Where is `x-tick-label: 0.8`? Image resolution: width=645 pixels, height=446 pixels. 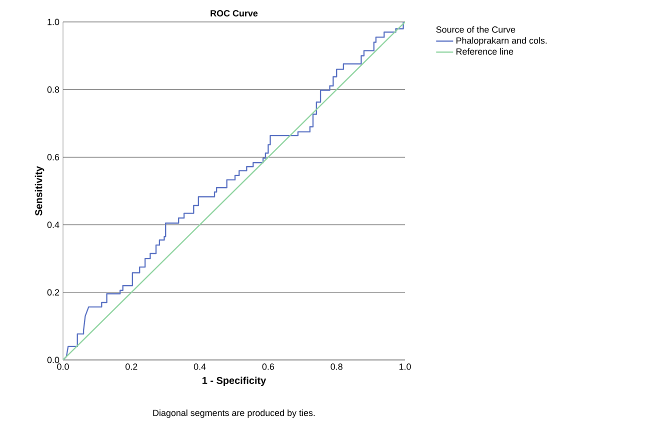
x-tick-label: 0.8 is located at coordinates (336, 367).